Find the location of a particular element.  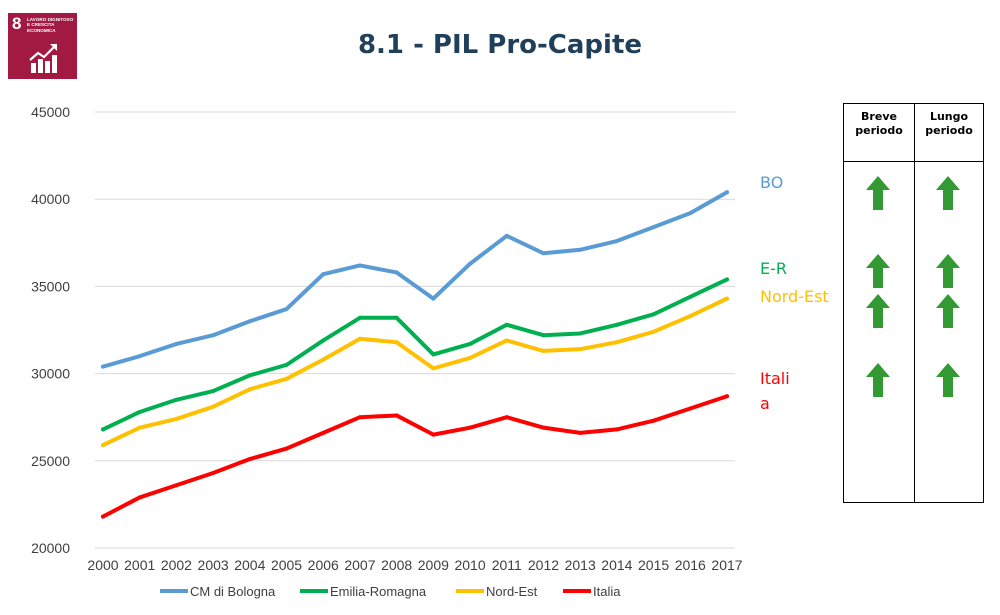

x-tick-label: 2001 is located at coordinates (139, 565).